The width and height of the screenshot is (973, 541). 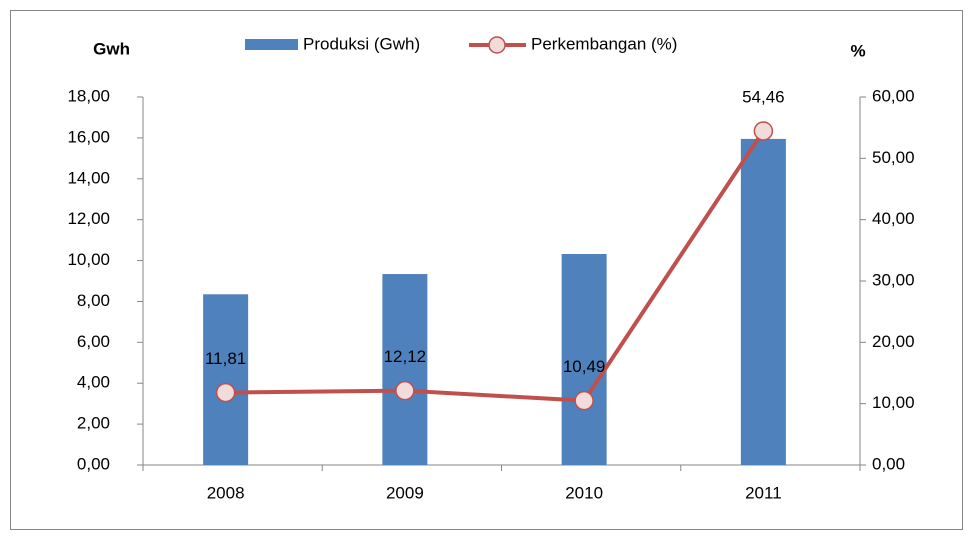 I want to click on y-tick-label: 14,00, so click(x=88, y=177).